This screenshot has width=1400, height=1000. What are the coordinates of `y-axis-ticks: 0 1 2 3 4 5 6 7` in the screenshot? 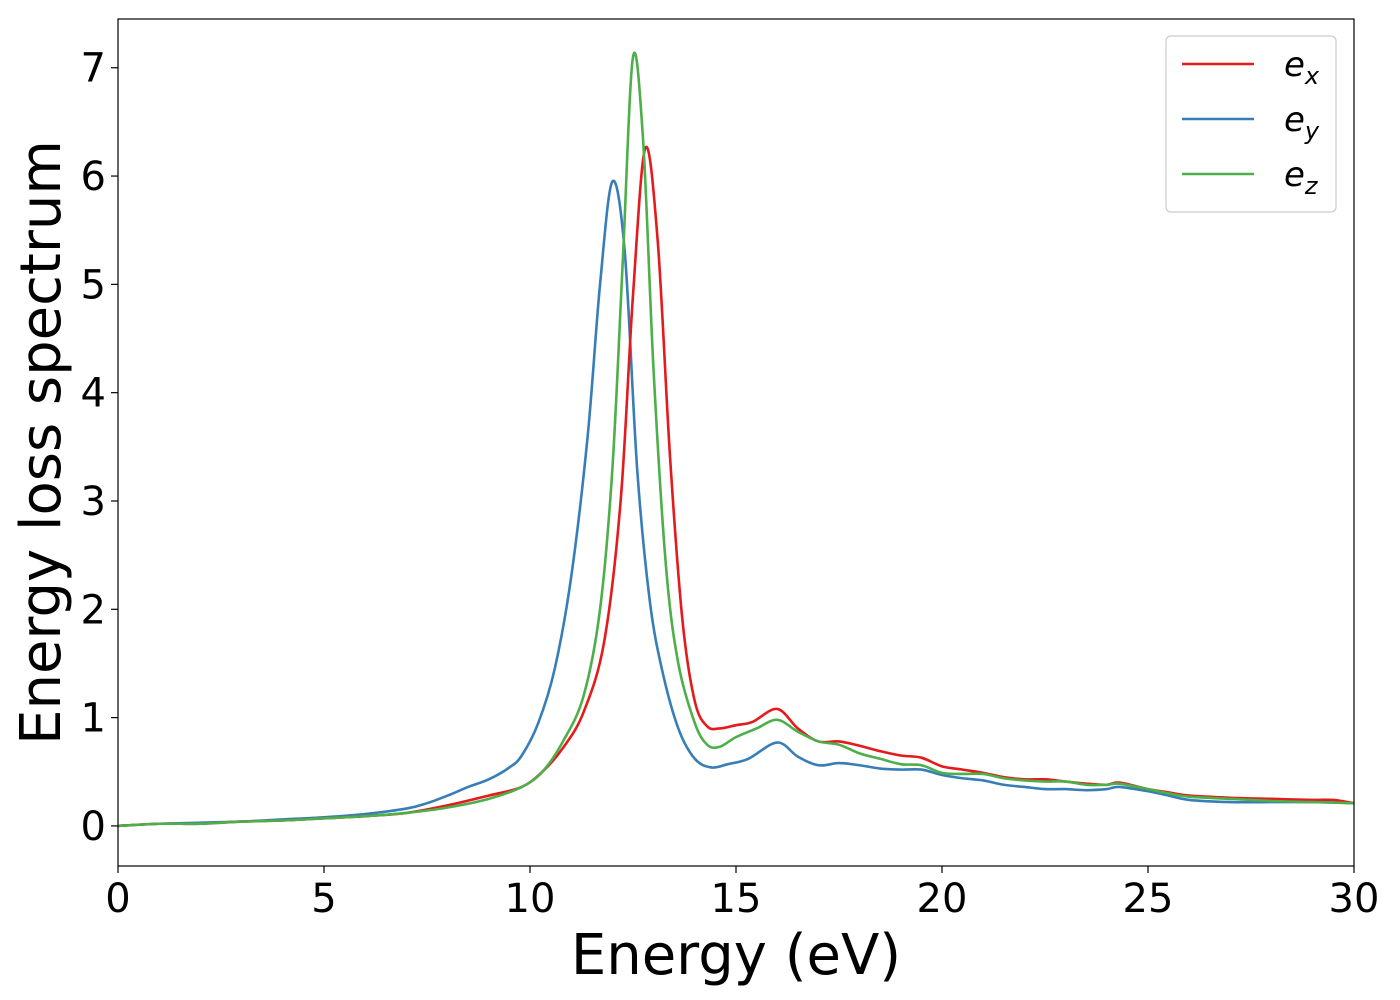 It's located at (99, 448).